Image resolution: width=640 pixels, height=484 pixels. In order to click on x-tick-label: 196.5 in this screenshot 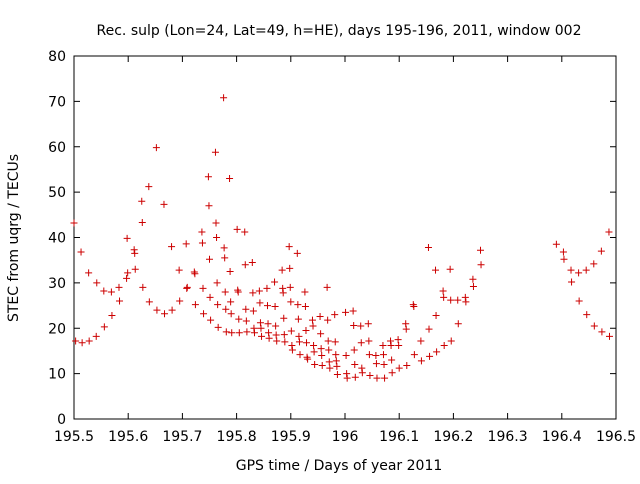, I will do `click(616, 437)`.